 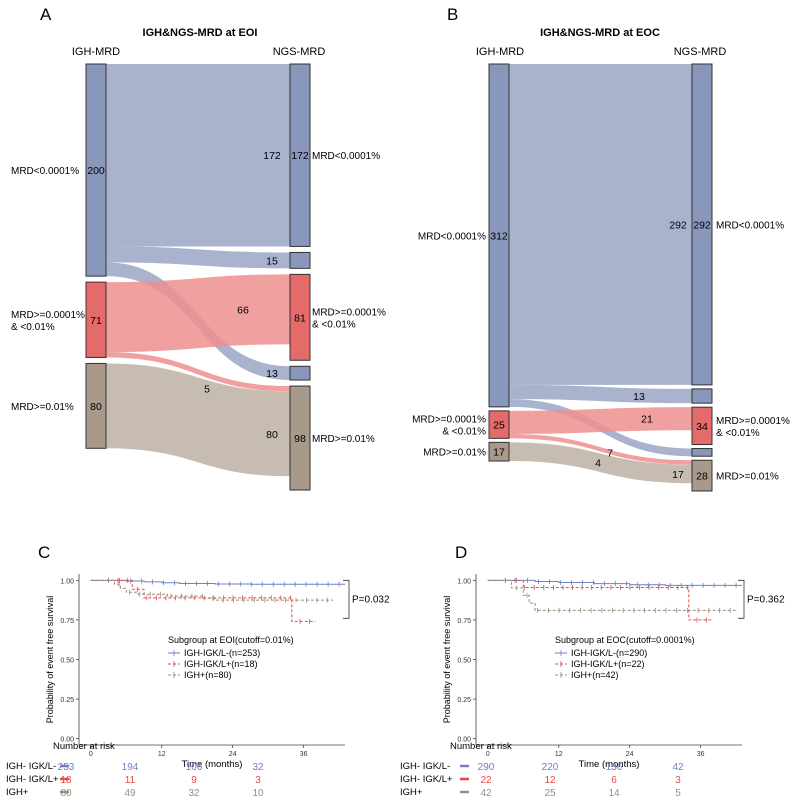 What do you see at coordinates (464, 740) in the screenshot?
I see `y-tick-label: 0.00` at bounding box center [464, 740].